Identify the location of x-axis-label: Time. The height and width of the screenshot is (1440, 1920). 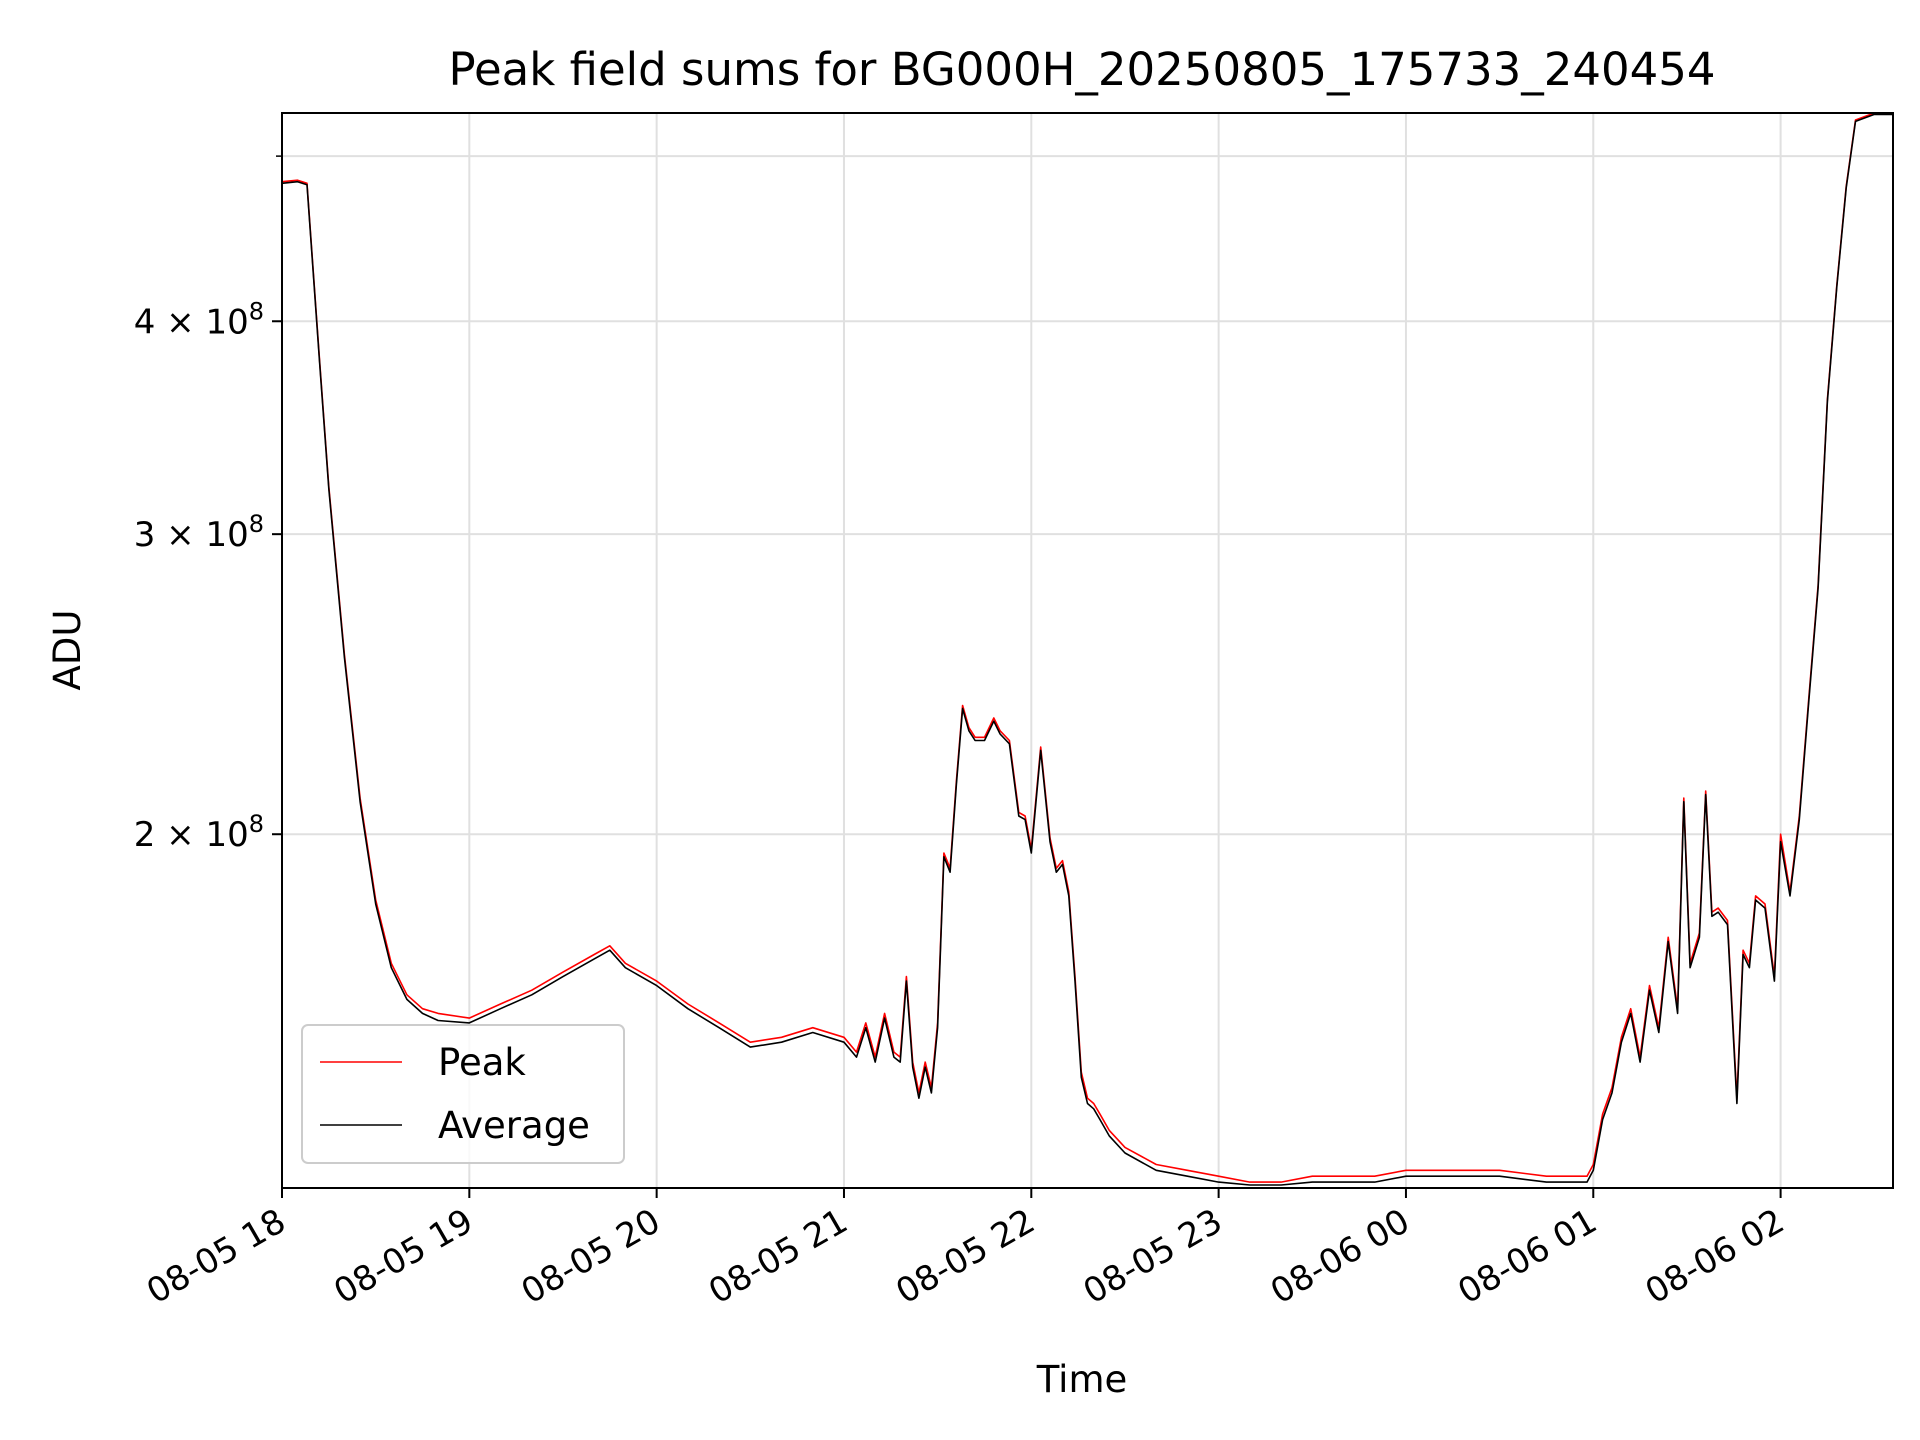
(1082, 1379).